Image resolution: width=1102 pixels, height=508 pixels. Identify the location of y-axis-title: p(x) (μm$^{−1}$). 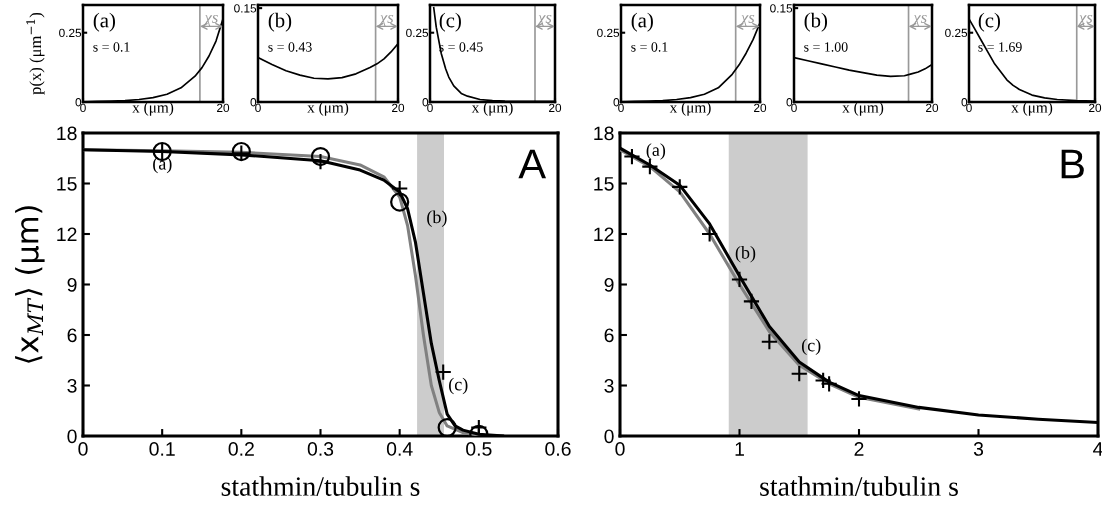
(35, 53).